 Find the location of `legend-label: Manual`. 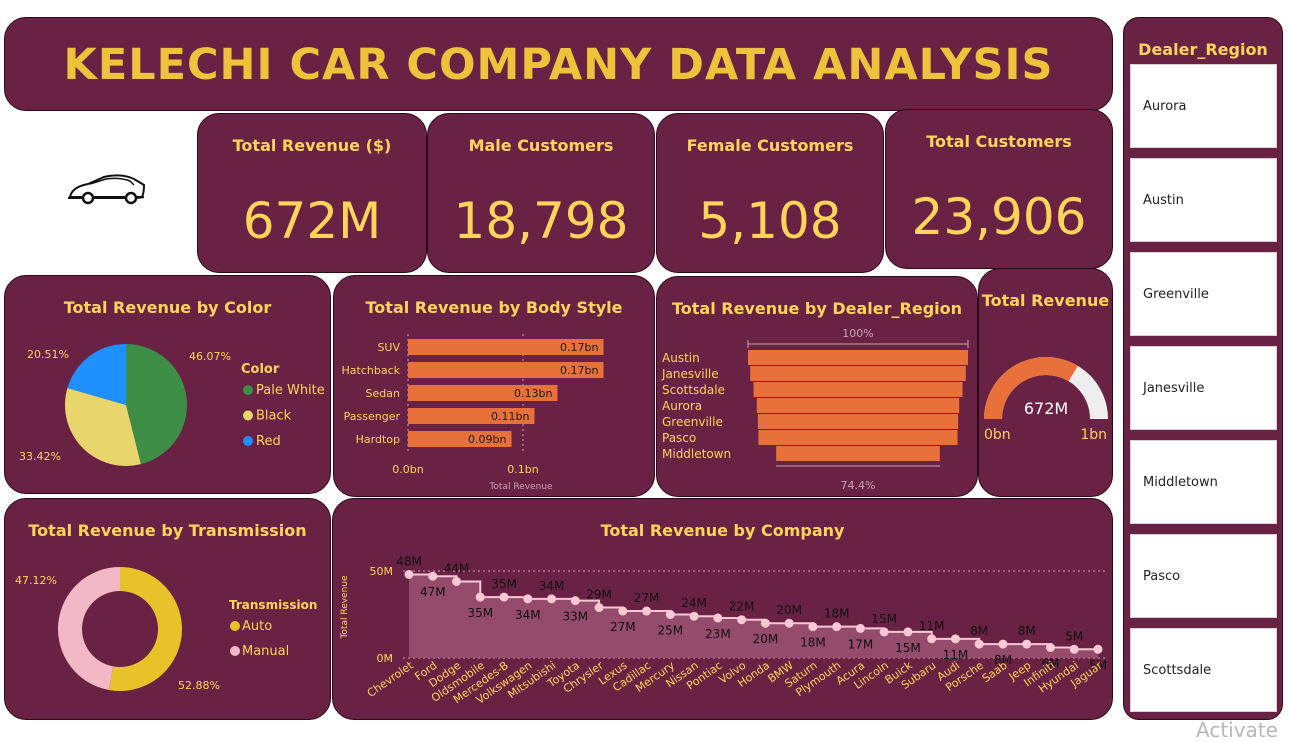

legend-label: Manual is located at coordinates (265, 651).